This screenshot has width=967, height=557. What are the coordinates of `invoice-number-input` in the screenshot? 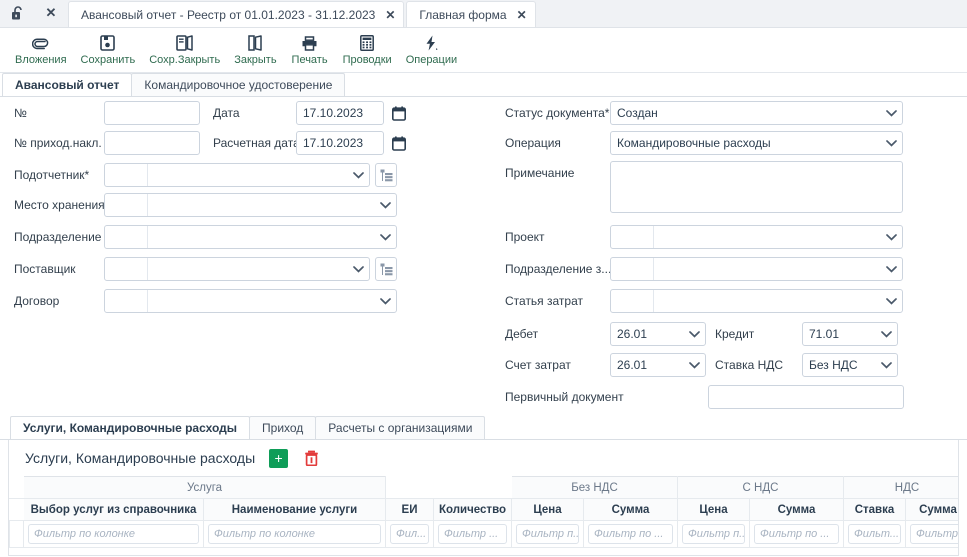 It's located at (152, 143).